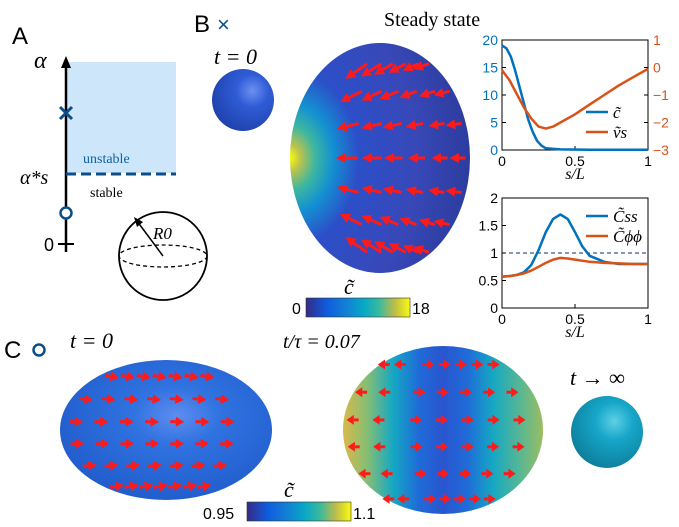 The width and height of the screenshot is (679, 527). What do you see at coordinates (152, 431) in the screenshot?
I see `arrow-field-c-t0` at bounding box center [152, 431].